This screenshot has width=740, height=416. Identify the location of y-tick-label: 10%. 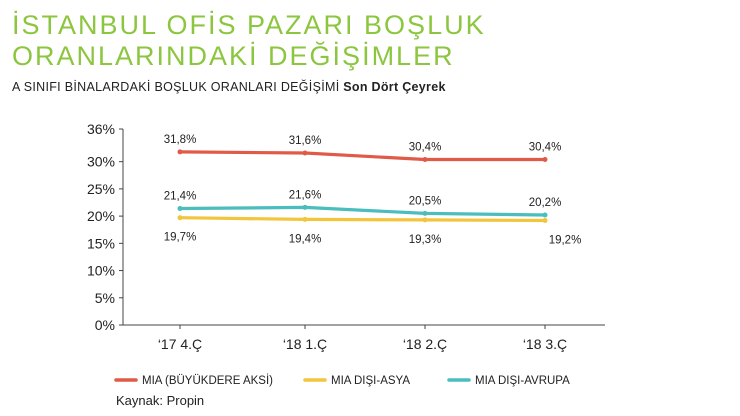
(101, 271).